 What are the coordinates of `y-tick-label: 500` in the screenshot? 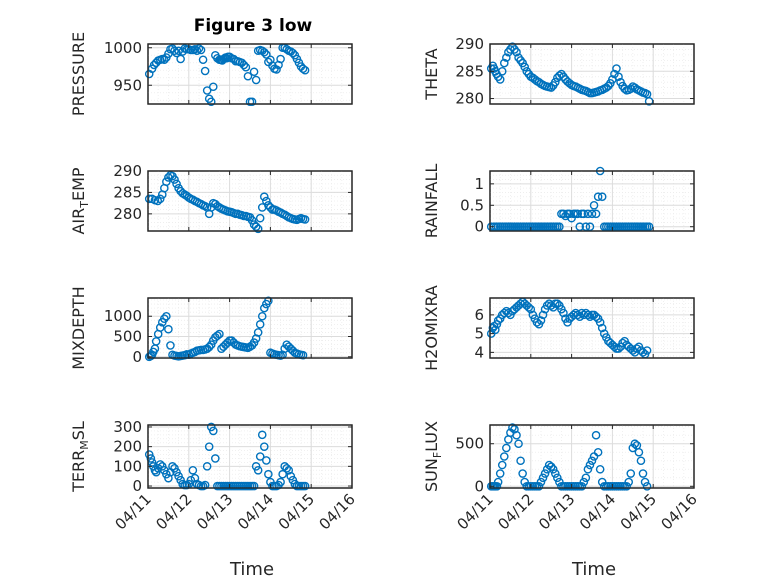 It's located at (469, 444).